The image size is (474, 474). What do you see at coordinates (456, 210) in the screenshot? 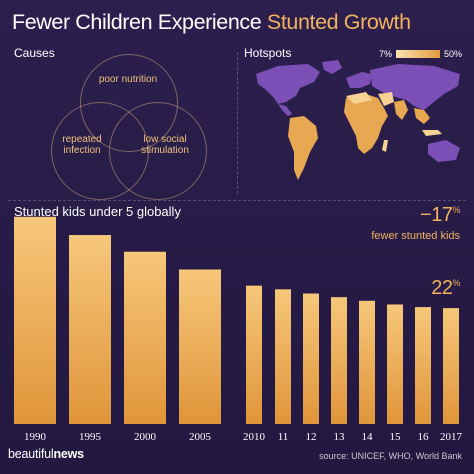
I see `change-unit: %` at bounding box center [456, 210].